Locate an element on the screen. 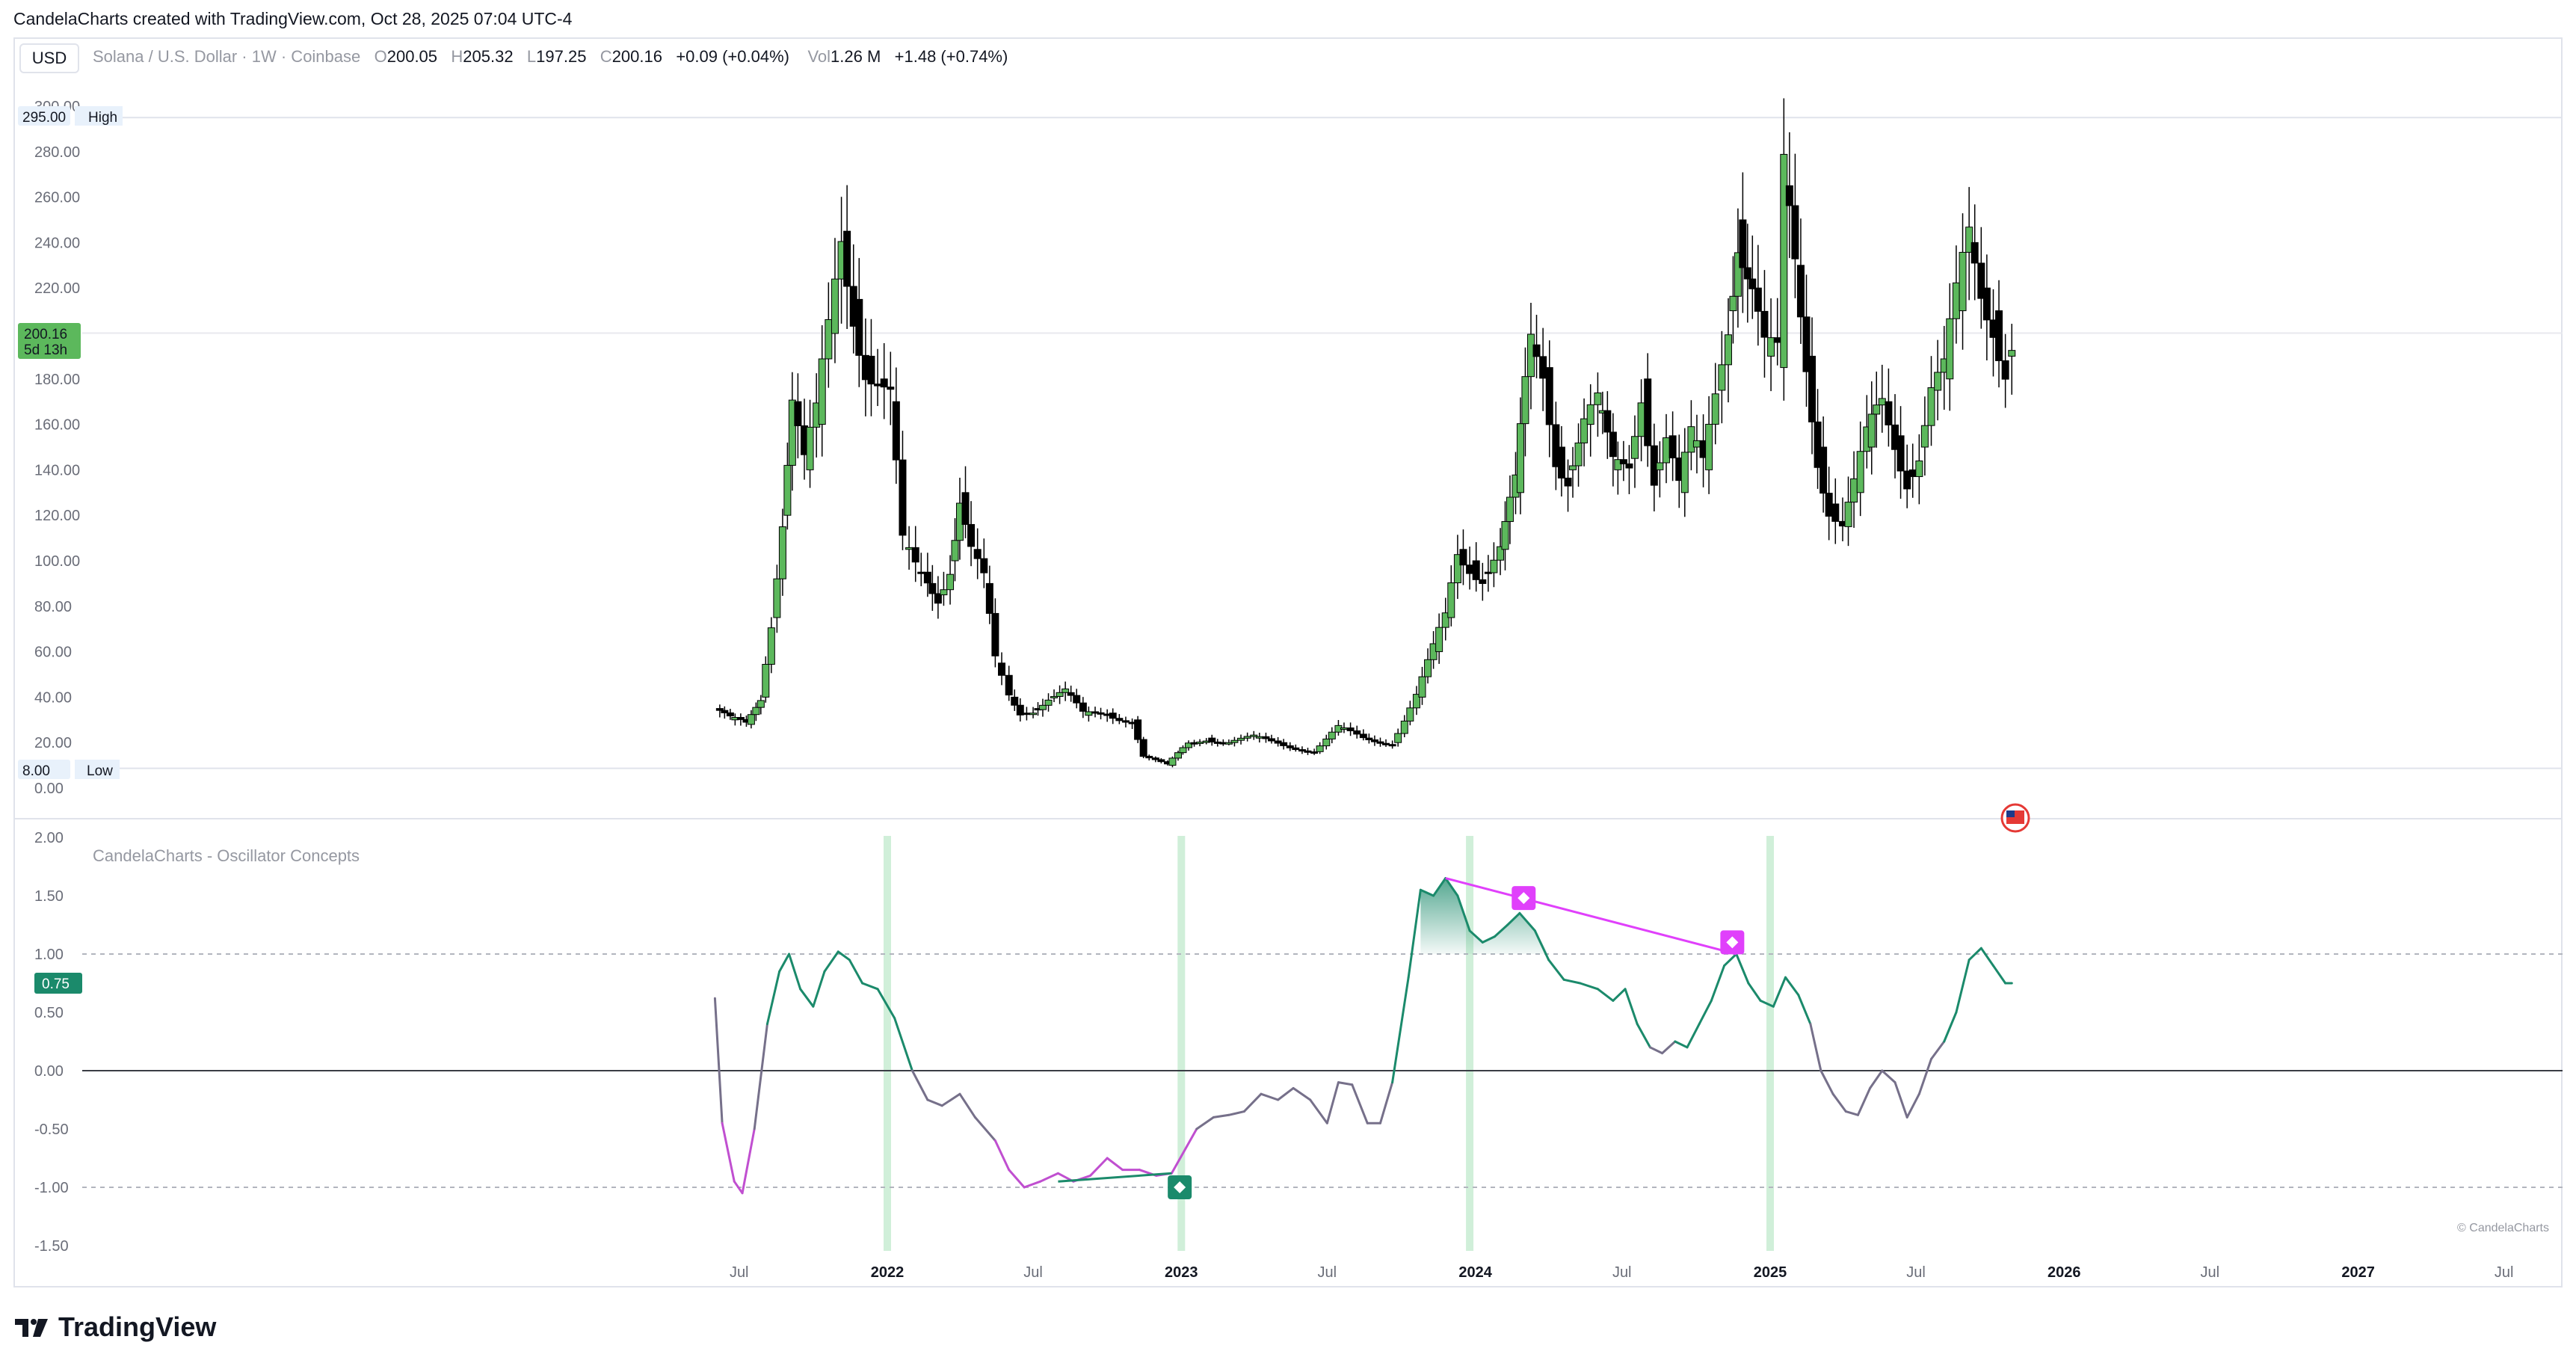 The width and height of the screenshot is (2576, 1366). high-tag-label: High is located at coordinates (102, 118).